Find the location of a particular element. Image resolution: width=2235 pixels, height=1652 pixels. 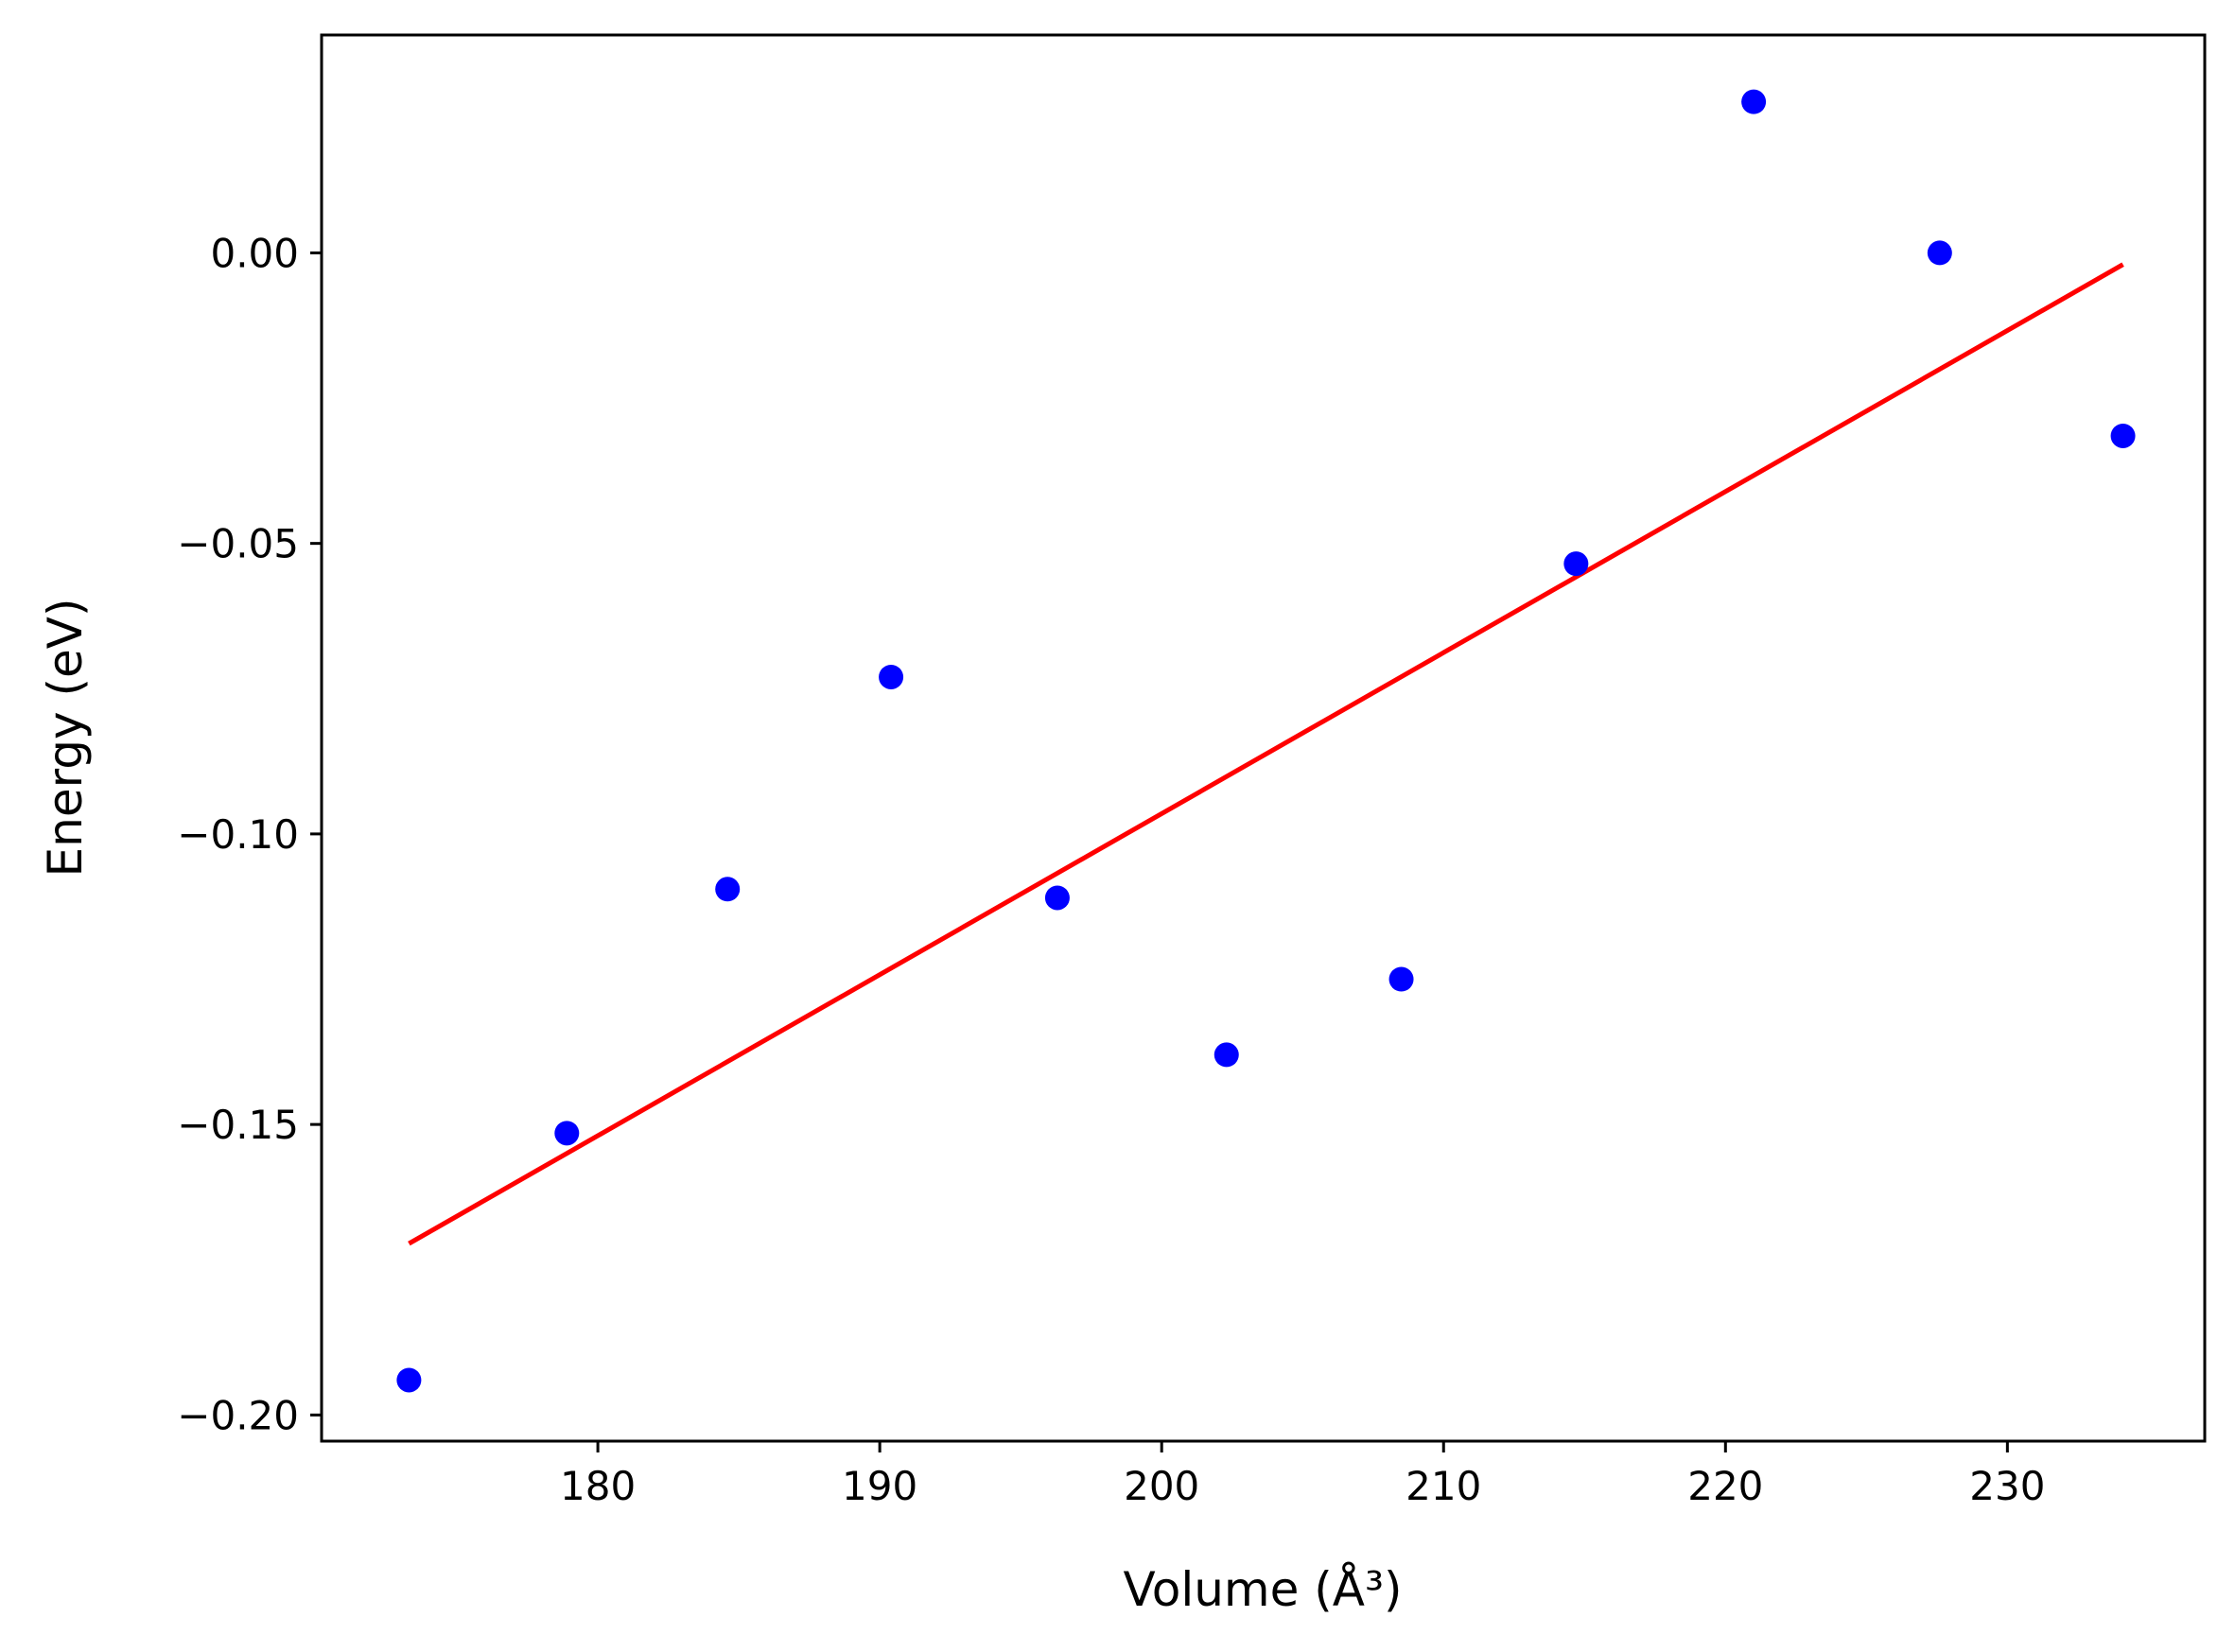

y-tick-label: 0.00 is located at coordinates (254, 253).